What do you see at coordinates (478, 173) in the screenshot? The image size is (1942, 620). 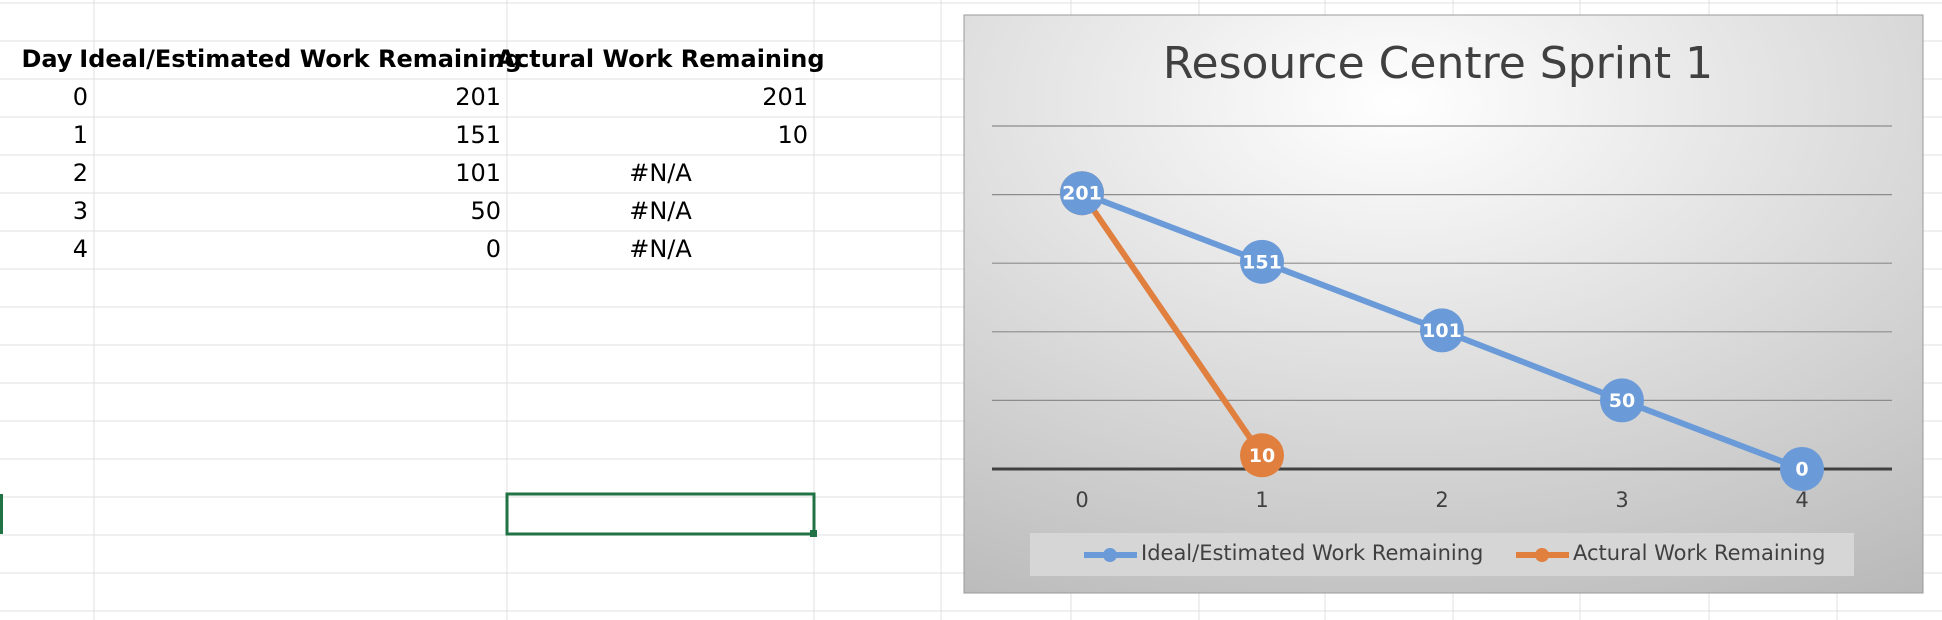 I see `table-cell: 101` at bounding box center [478, 173].